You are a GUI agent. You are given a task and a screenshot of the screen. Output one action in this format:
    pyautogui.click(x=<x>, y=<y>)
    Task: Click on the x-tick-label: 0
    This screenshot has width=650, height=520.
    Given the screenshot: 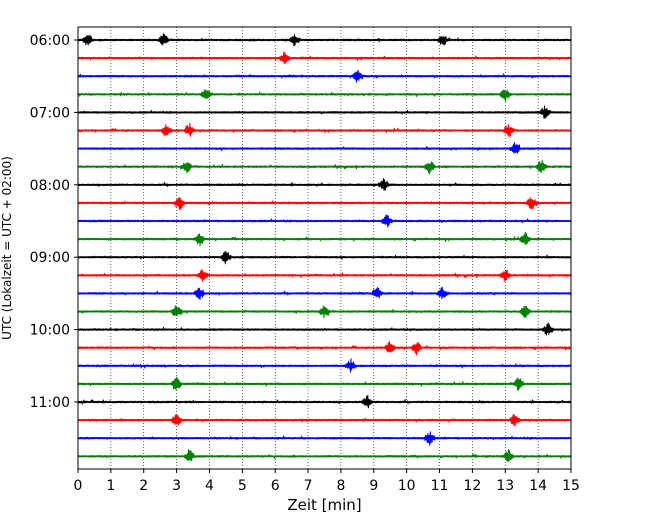 What is the action you would take?
    pyautogui.click(x=78, y=486)
    